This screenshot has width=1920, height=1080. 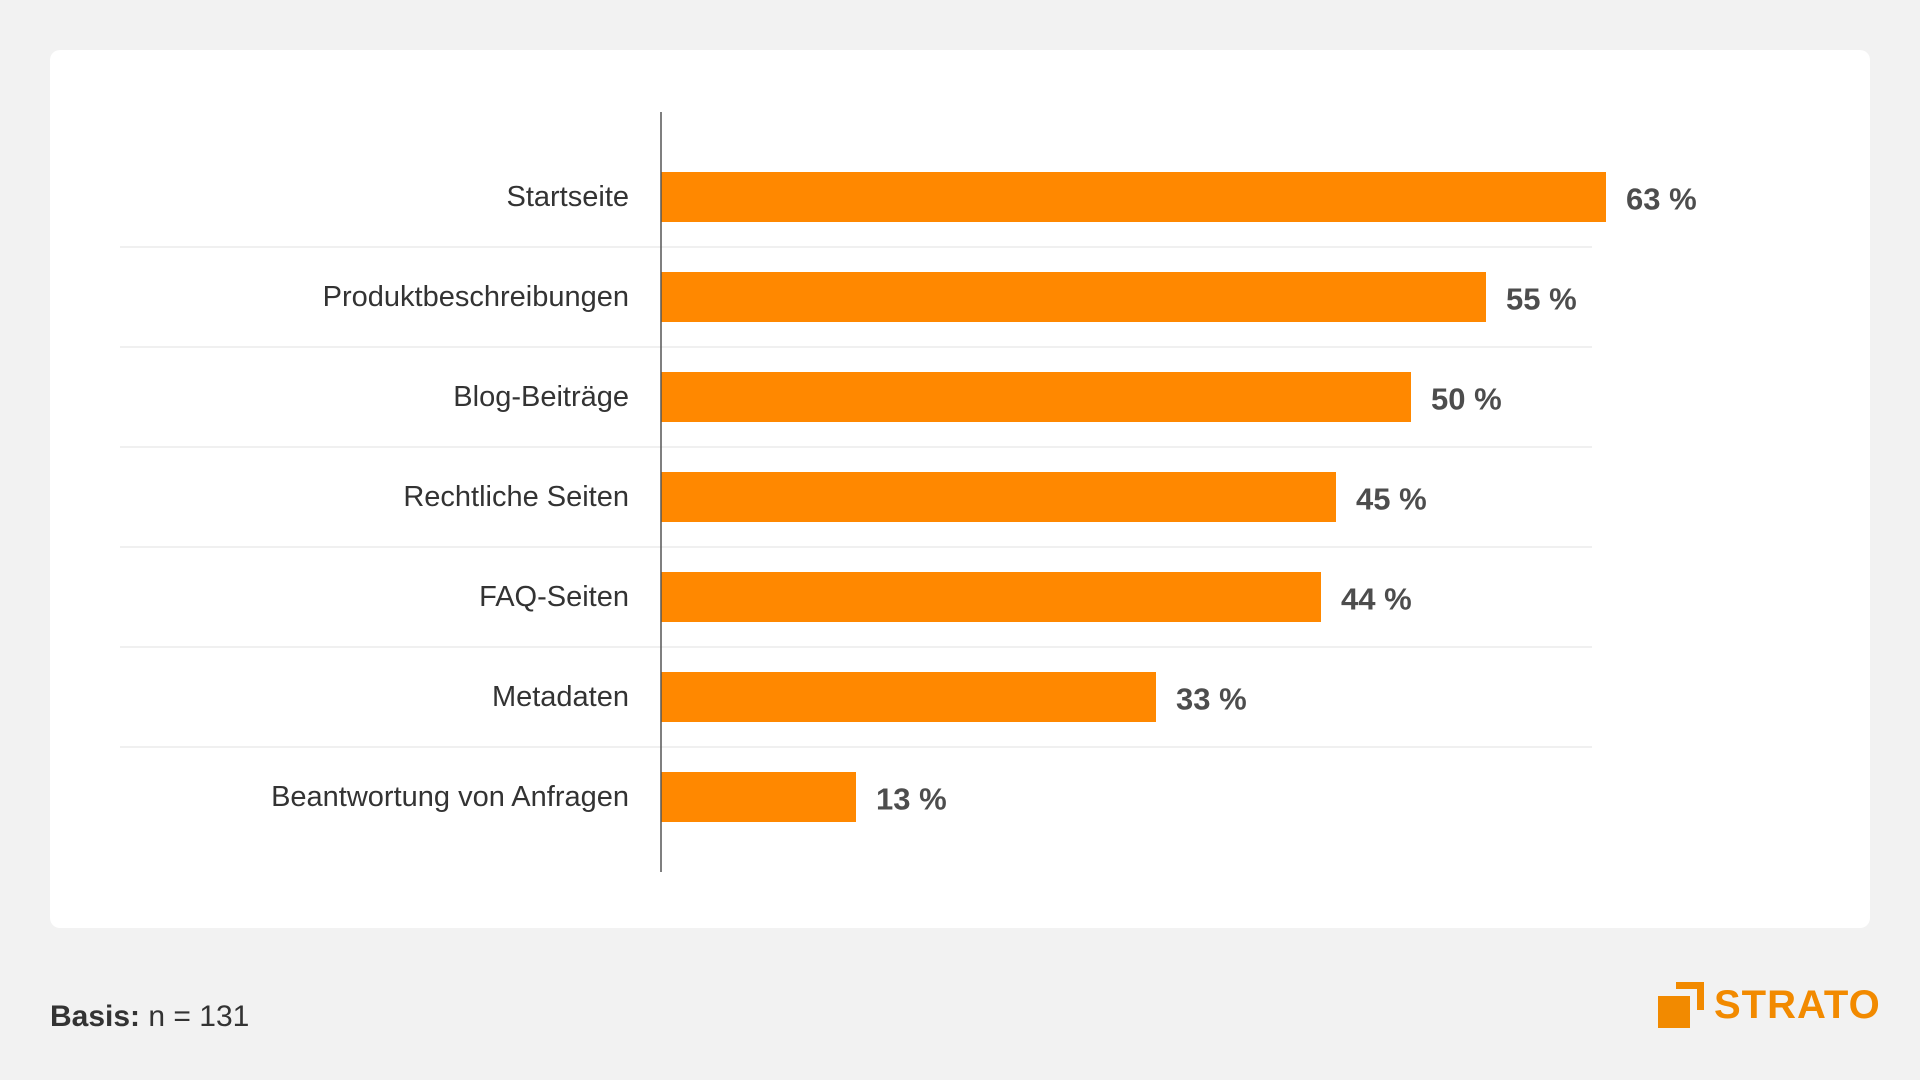 What do you see at coordinates (450, 797) in the screenshot?
I see `category-label: Beantwortung von Anfragen` at bounding box center [450, 797].